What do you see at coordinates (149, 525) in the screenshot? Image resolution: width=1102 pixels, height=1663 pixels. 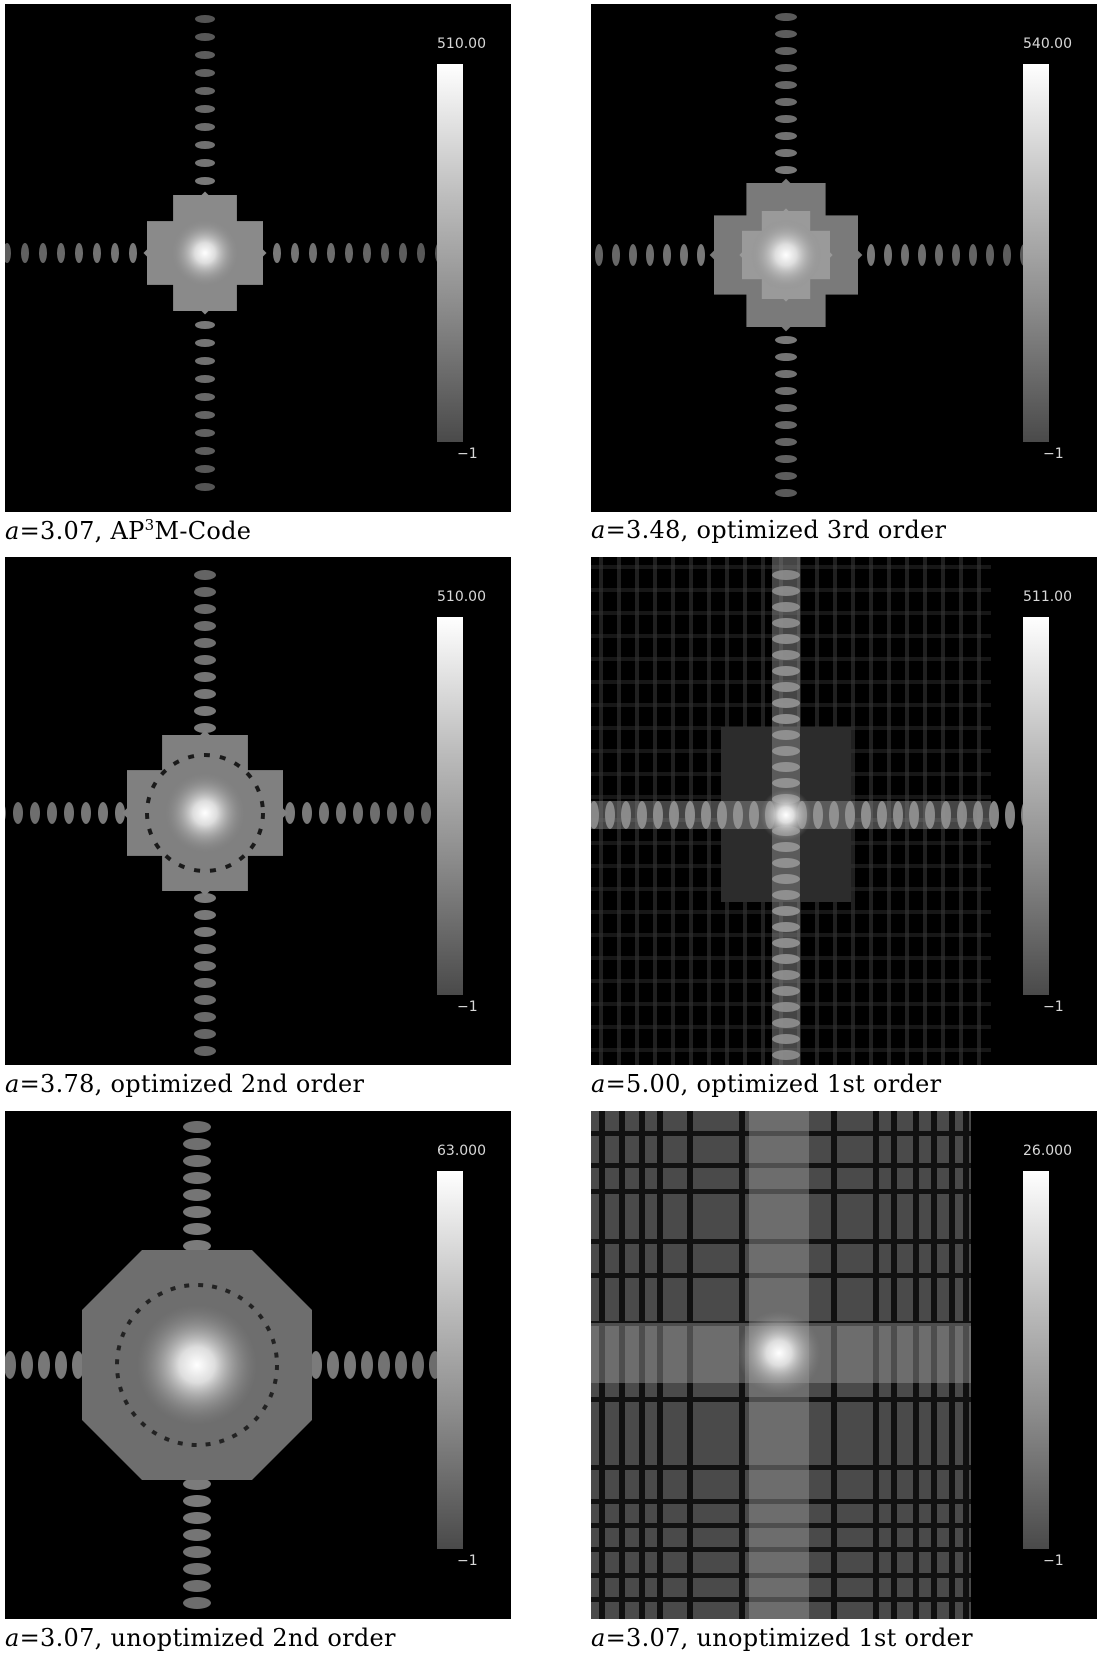 I see `caption-superscript: 3` at bounding box center [149, 525].